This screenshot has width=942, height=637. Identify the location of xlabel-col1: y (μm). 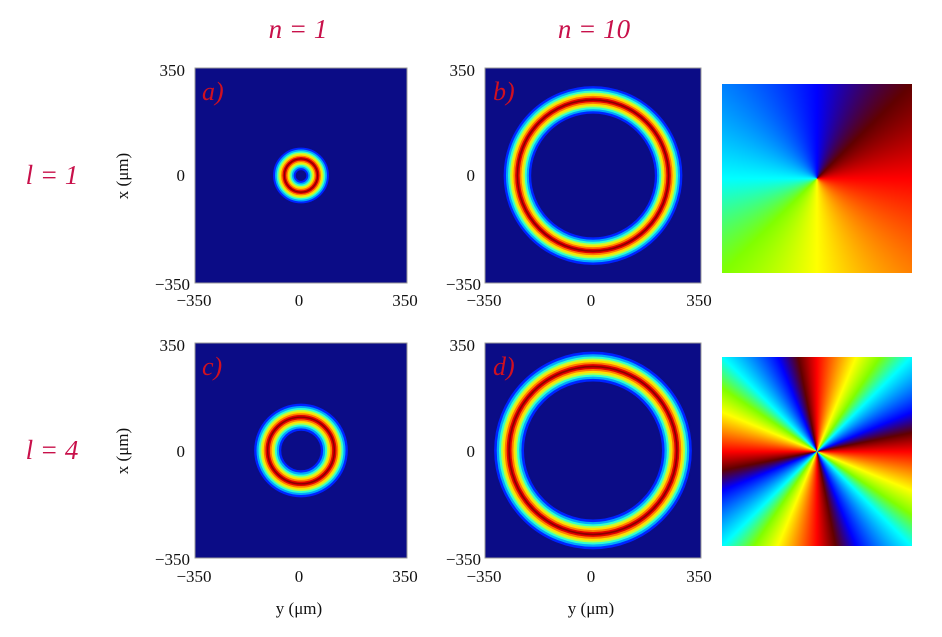
(299, 608).